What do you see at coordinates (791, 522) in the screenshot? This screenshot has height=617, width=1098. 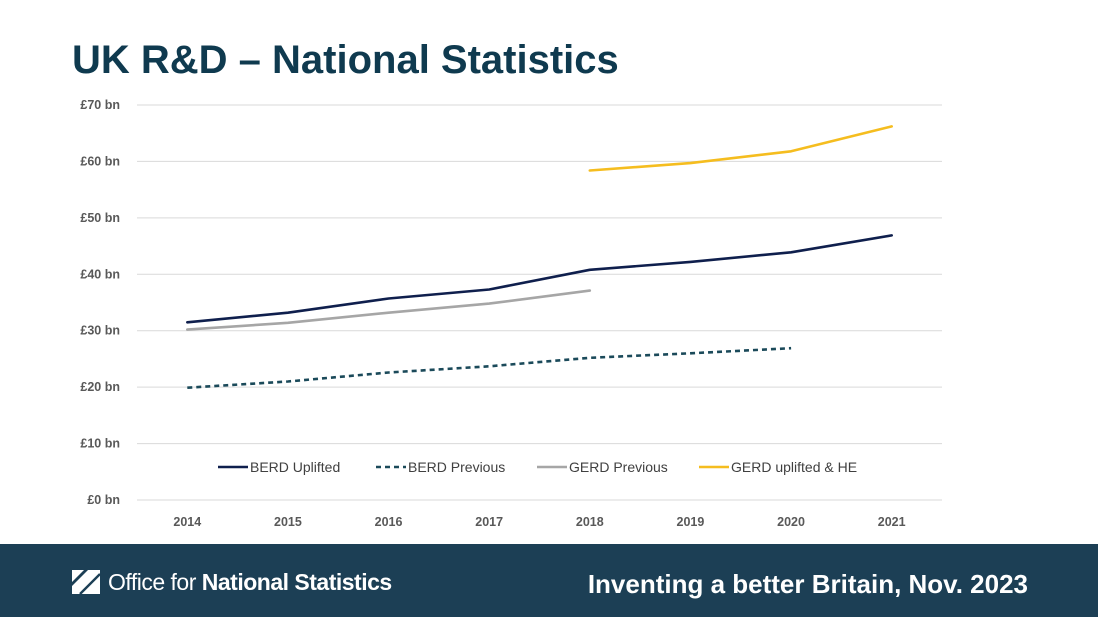 I see `x-tick-label: 2020` at bounding box center [791, 522].